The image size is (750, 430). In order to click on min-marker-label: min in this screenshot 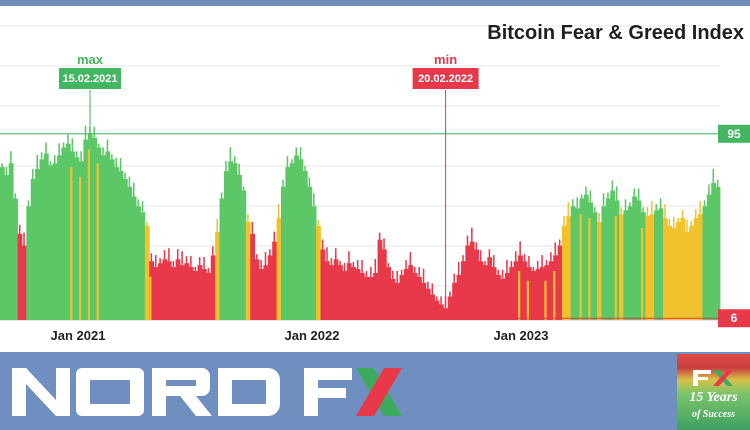, I will do `click(445, 59)`.